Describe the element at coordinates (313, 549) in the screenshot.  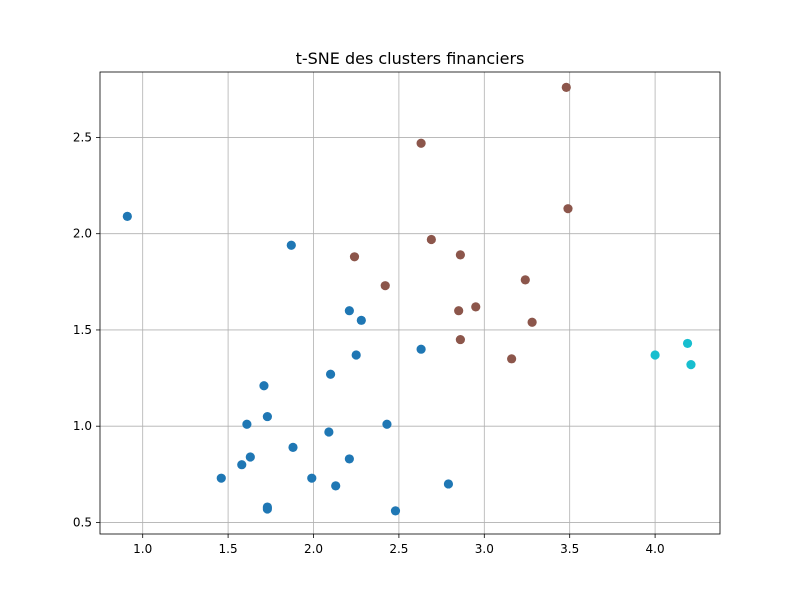
I see `x-tick-label: 2.0` at that location.